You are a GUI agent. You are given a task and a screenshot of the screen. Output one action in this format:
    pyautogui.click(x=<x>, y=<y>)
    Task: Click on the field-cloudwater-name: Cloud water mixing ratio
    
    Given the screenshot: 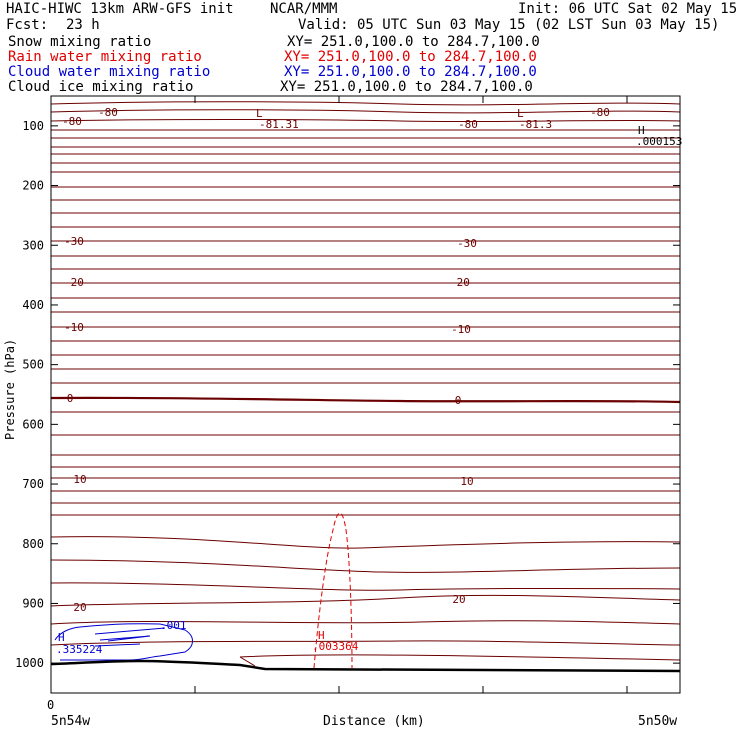 What is the action you would take?
    pyautogui.click(x=109, y=72)
    